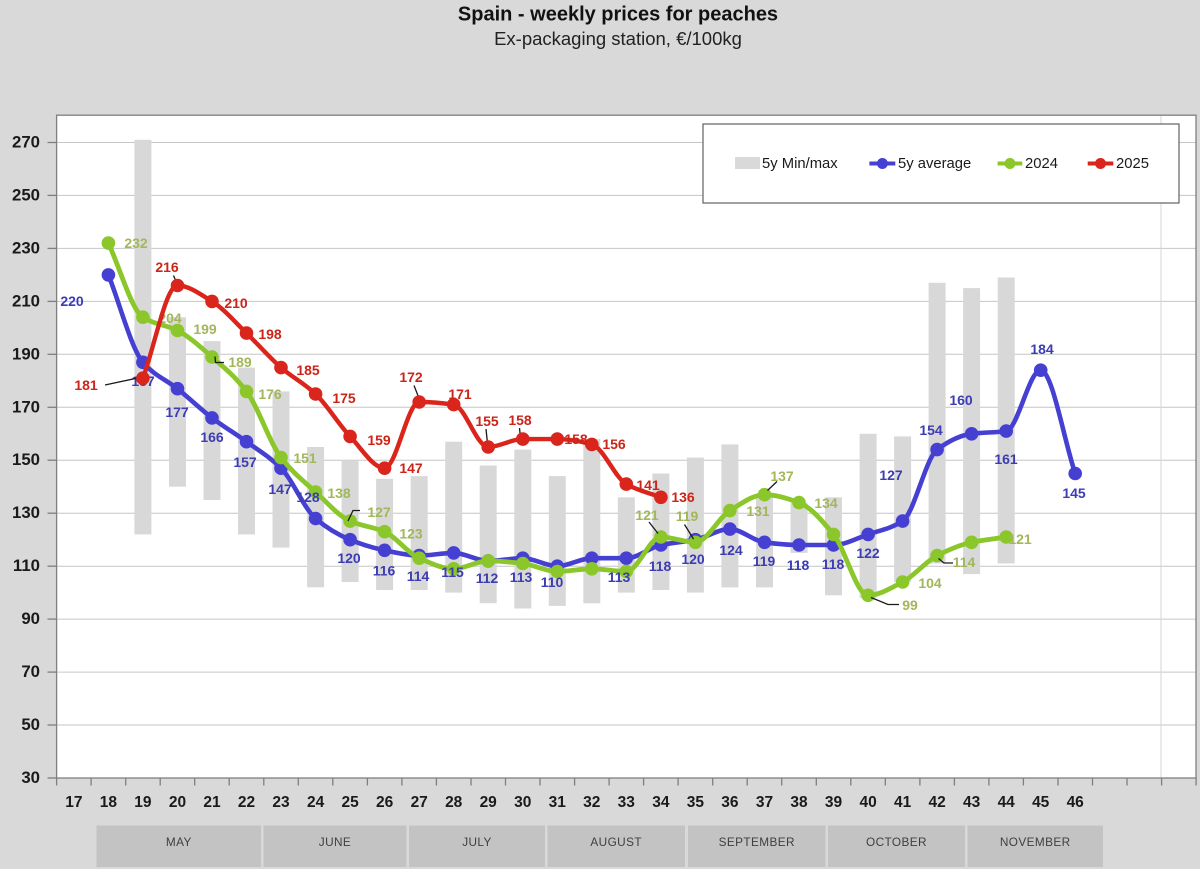 The width and height of the screenshot is (1200, 869). Describe the element at coordinates (799, 802) in the screenshot. I see `svg-text: 38` at that location.